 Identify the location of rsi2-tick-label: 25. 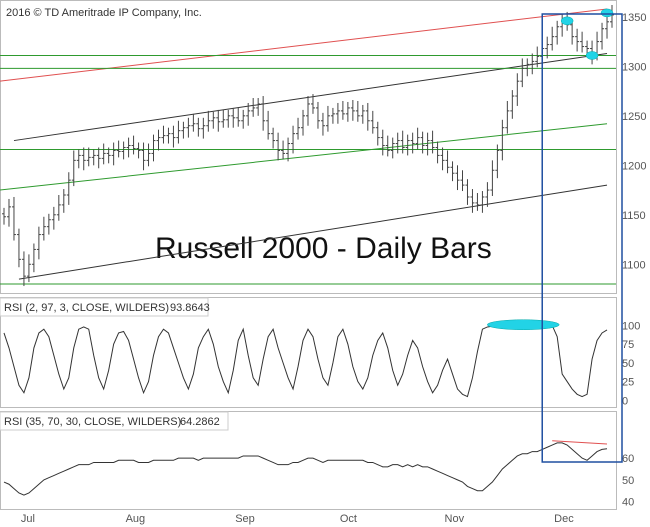
(628, 383).